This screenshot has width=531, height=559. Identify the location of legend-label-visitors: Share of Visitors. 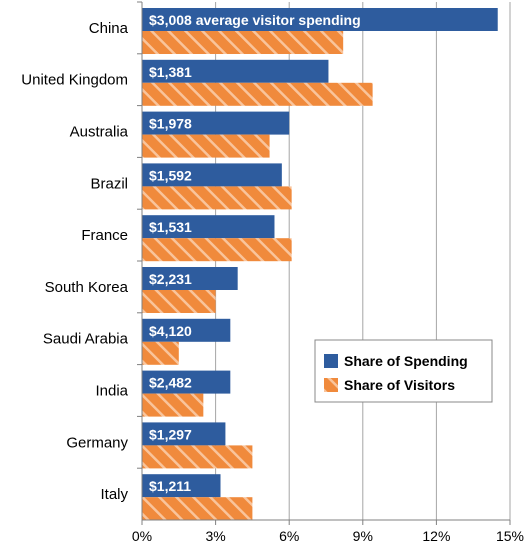
(399, 385).